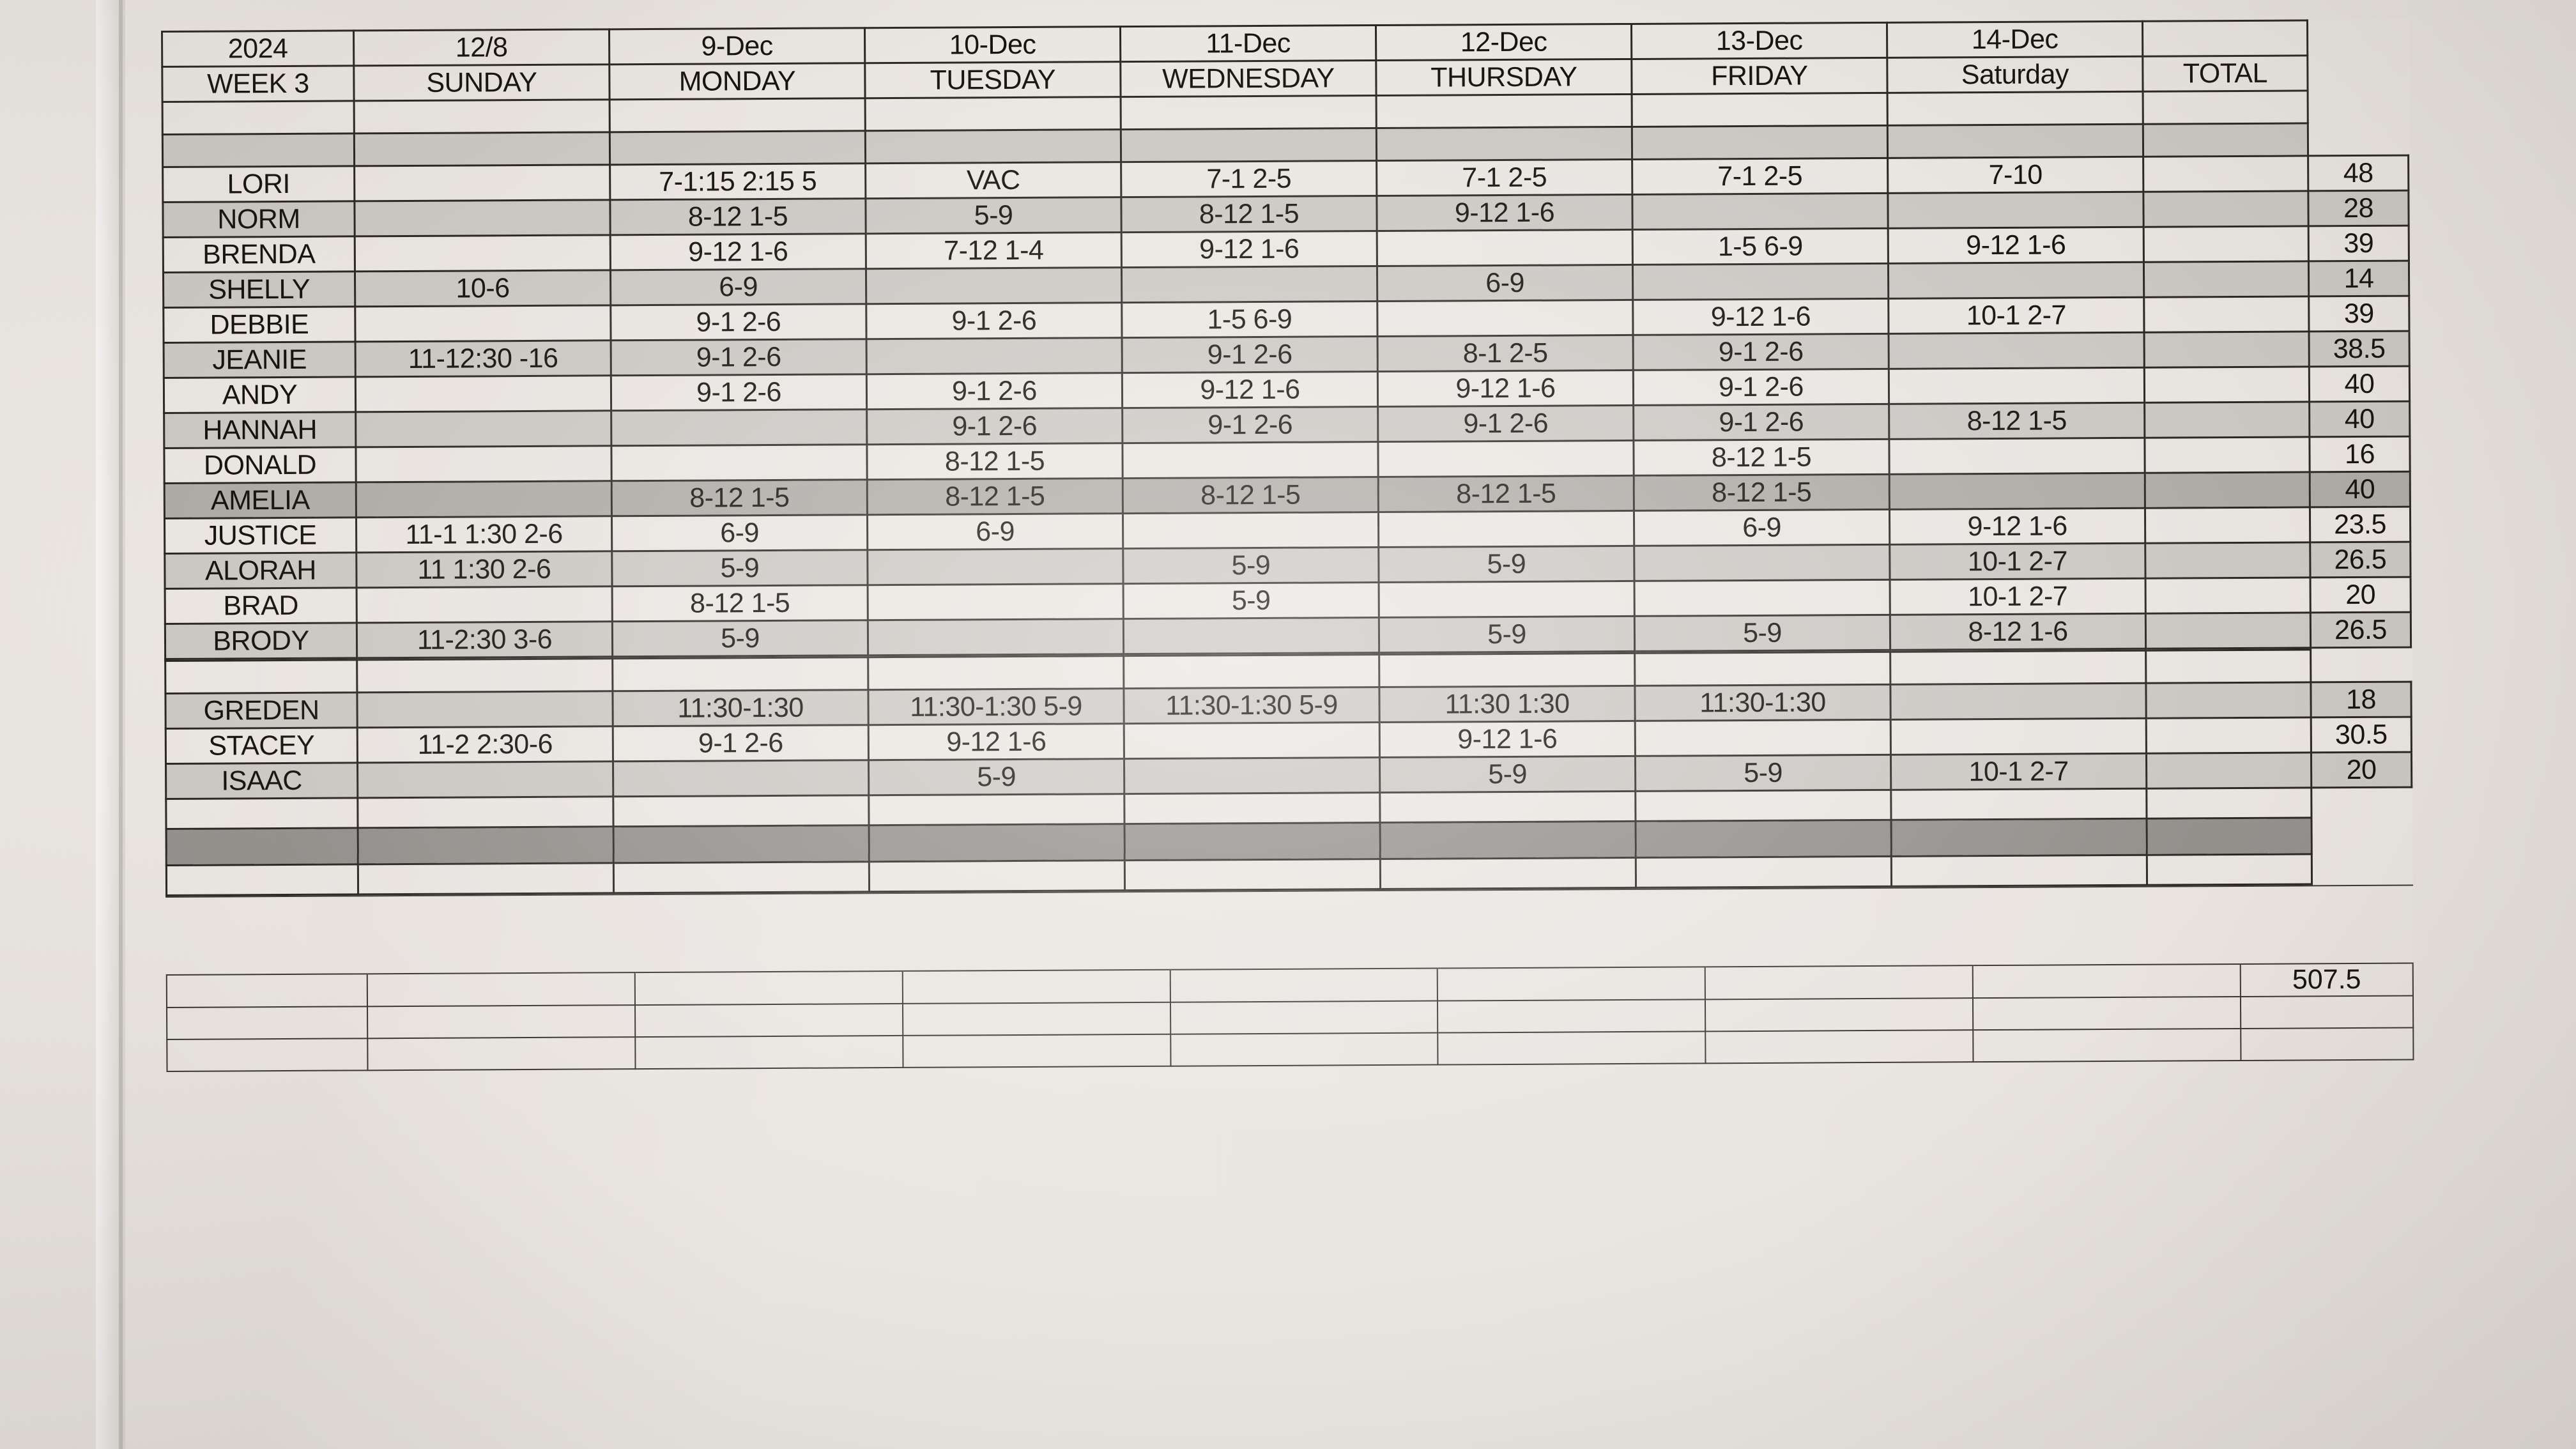  Describe the element at coordinates (2225, 73) in the screenshot. I see `day-header-total: TOTAL` at that location.